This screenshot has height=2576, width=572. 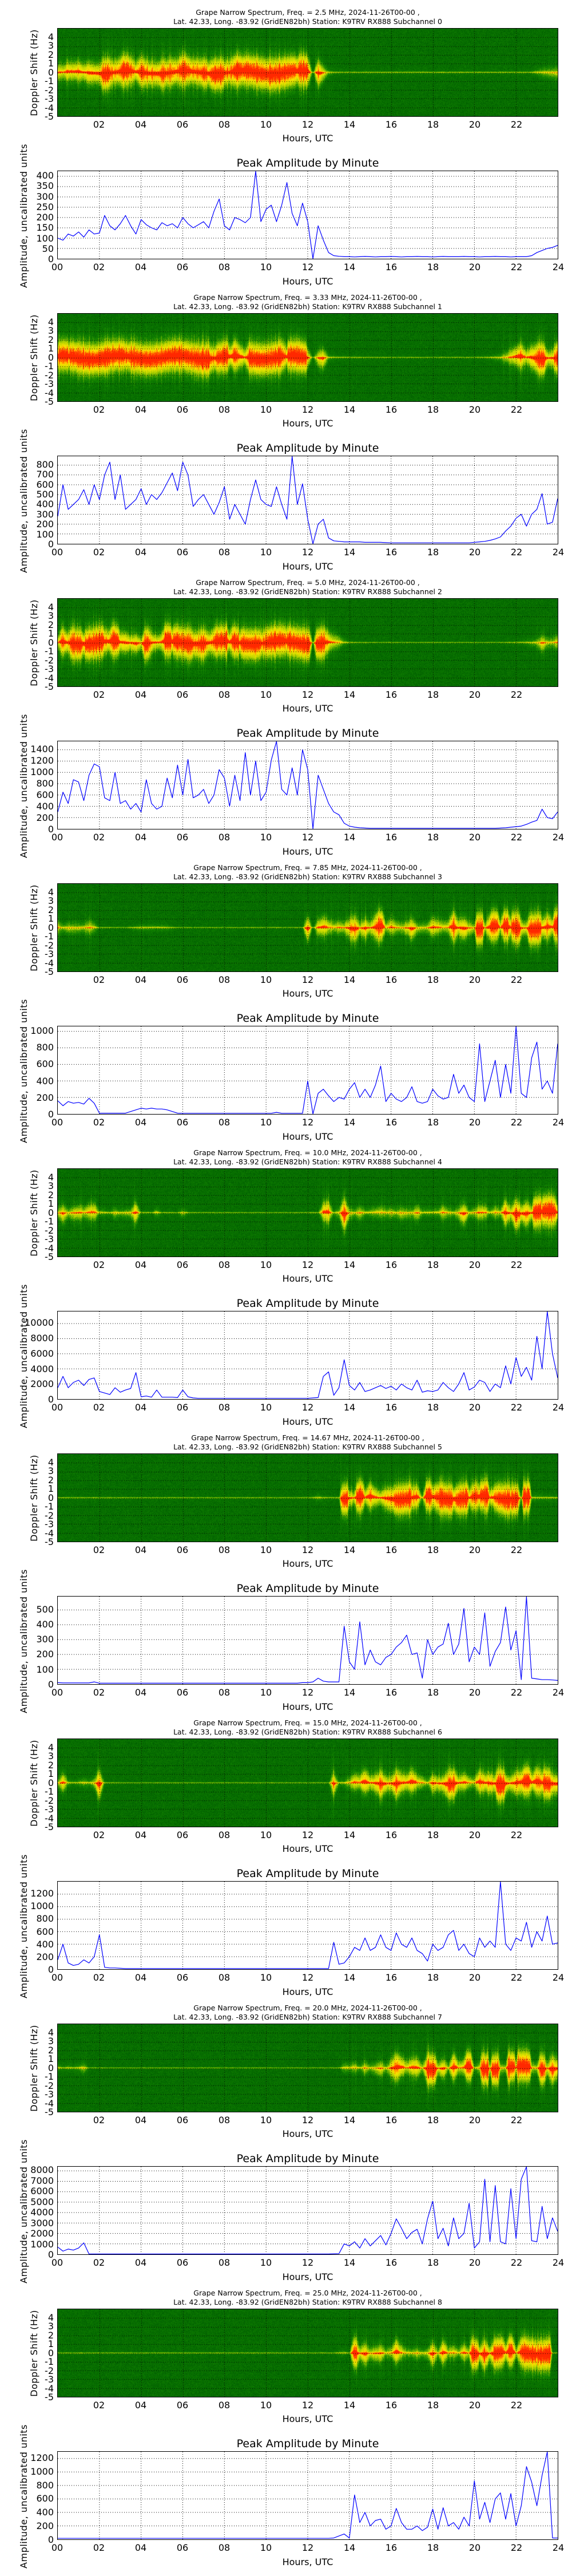 I want to click on amplitude-x-tick-label: 04, so click(x=140, y=1977).